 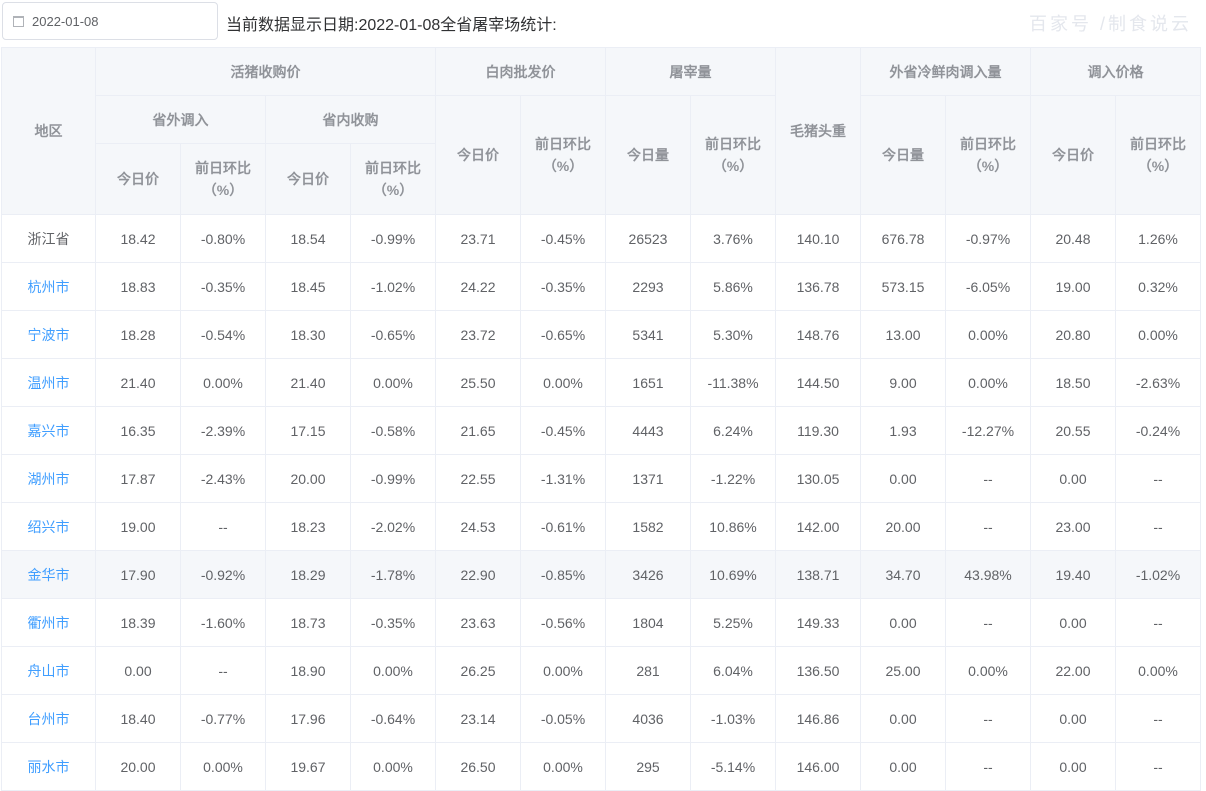 I want to click on header-hog-weight: 毛猪头重, so click(x=818, y=131).